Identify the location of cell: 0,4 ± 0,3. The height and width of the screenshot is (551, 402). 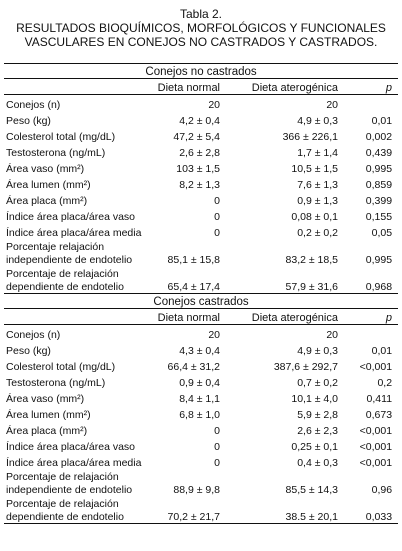
(317, 462).